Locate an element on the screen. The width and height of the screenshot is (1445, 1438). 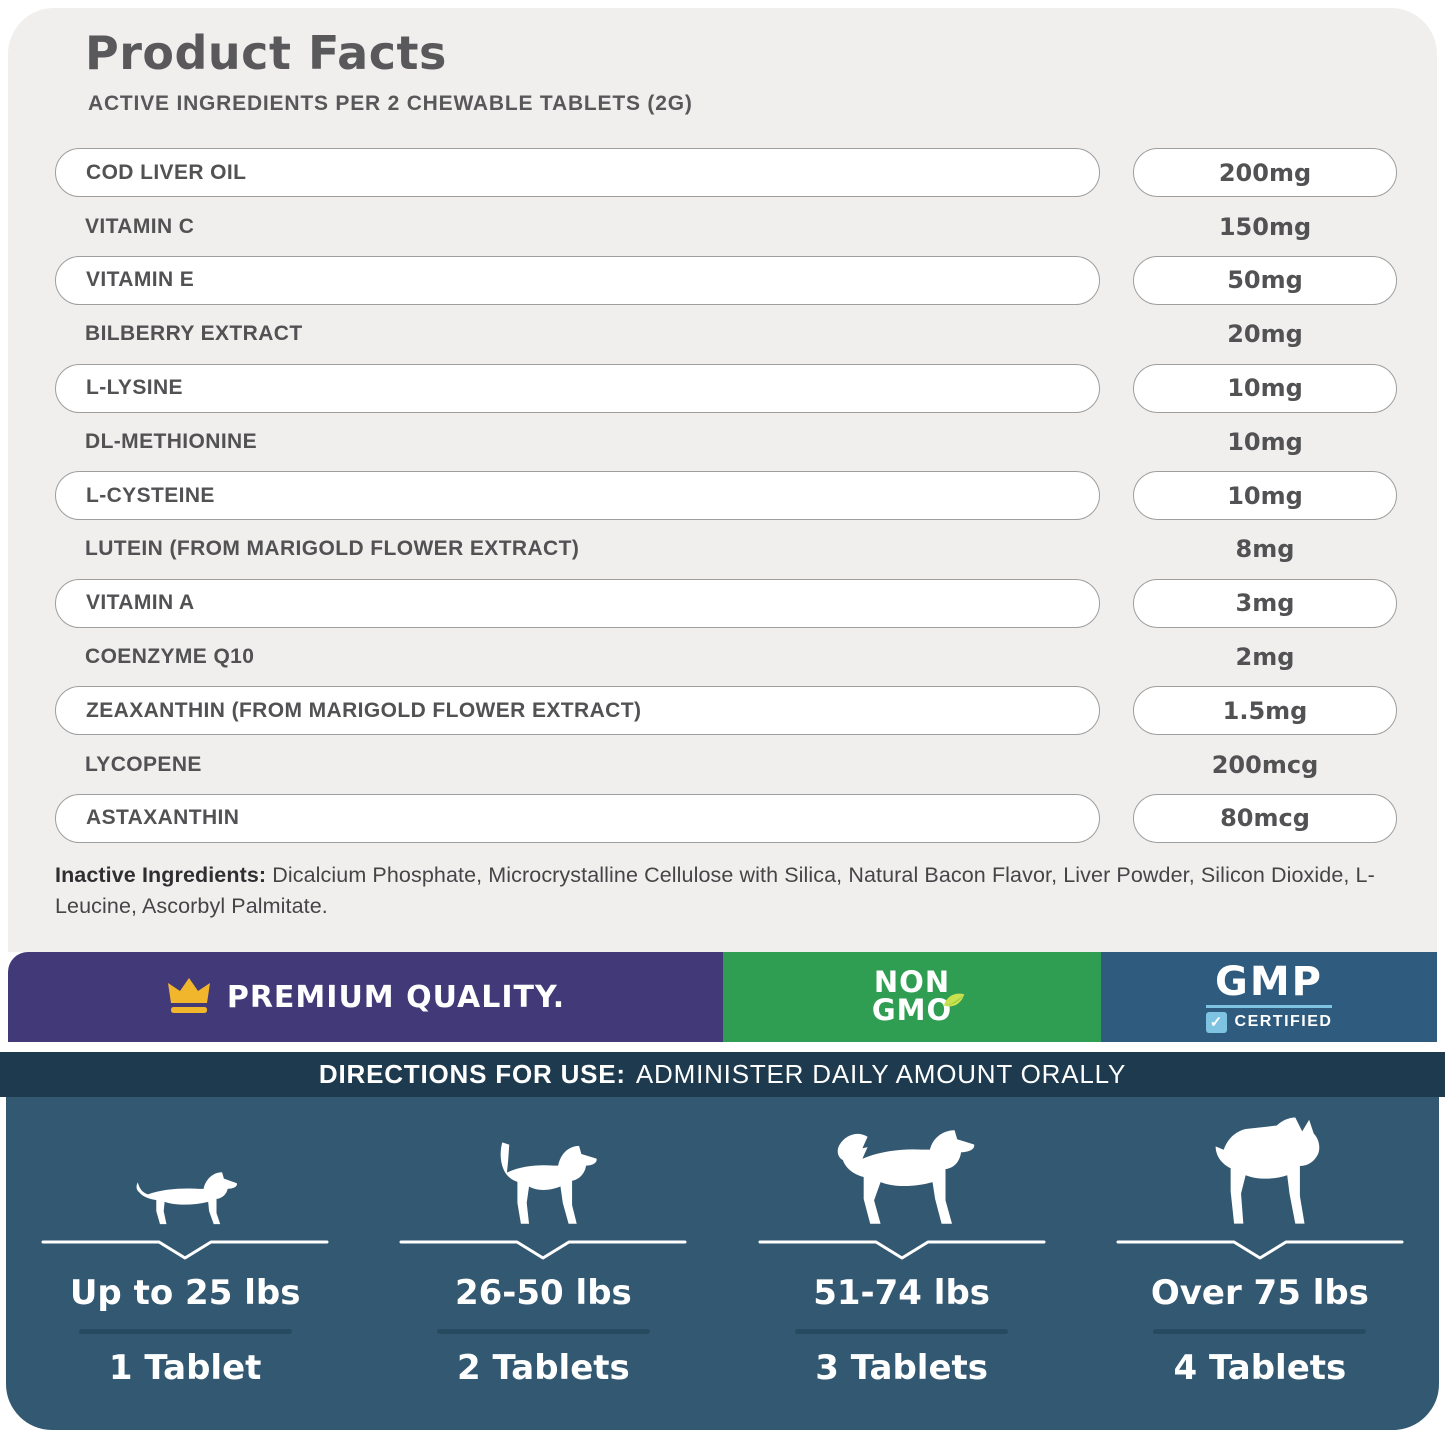
premium-quality-badge: PREMIUM QUALITY. is located at coordinates (365, 997).